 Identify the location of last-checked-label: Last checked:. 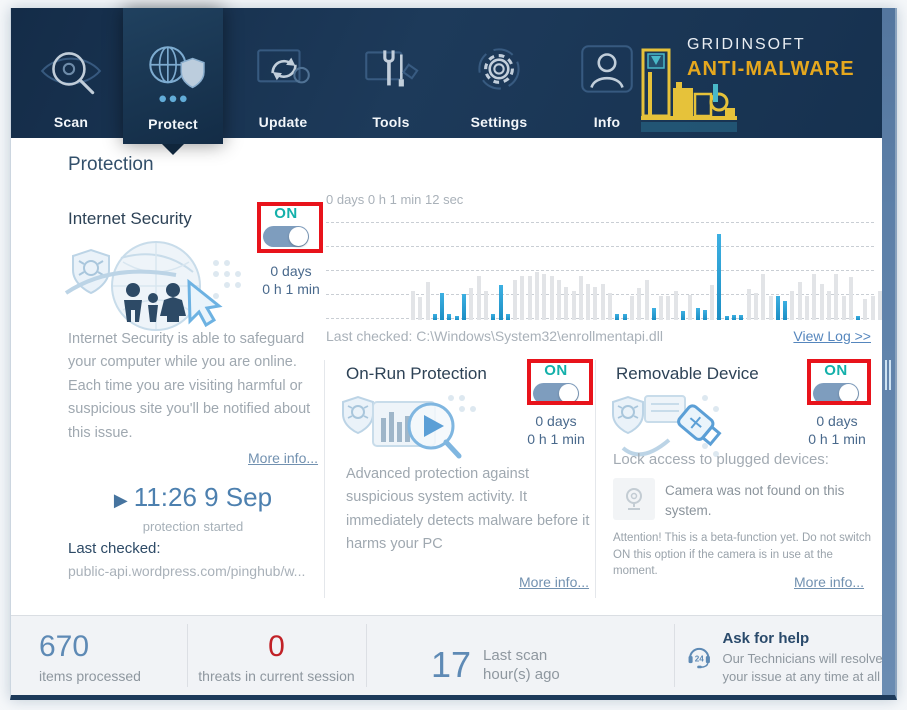
(114, 548).